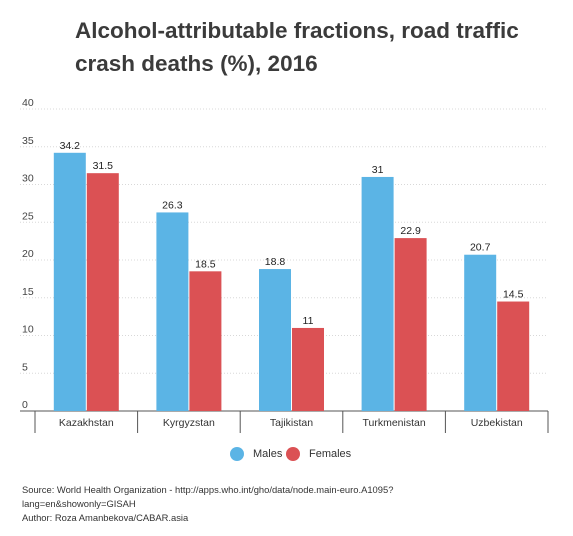 This screenshot has width=573, height=536. I want to click on y-tick-label: 15, so click(28, 292).